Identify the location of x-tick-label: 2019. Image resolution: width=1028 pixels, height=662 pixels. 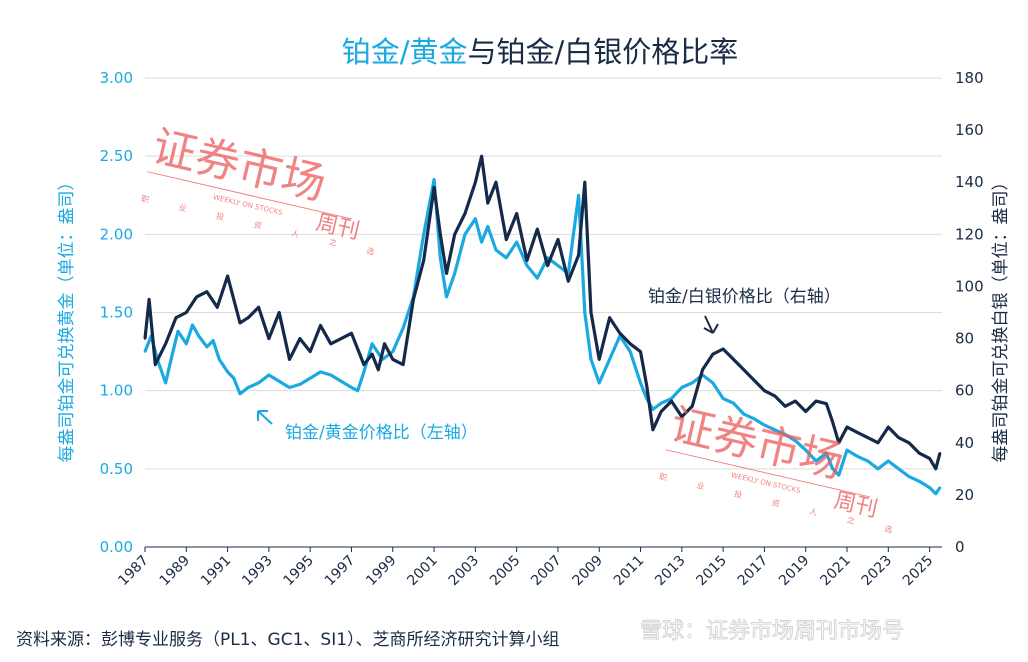
(794, 571).